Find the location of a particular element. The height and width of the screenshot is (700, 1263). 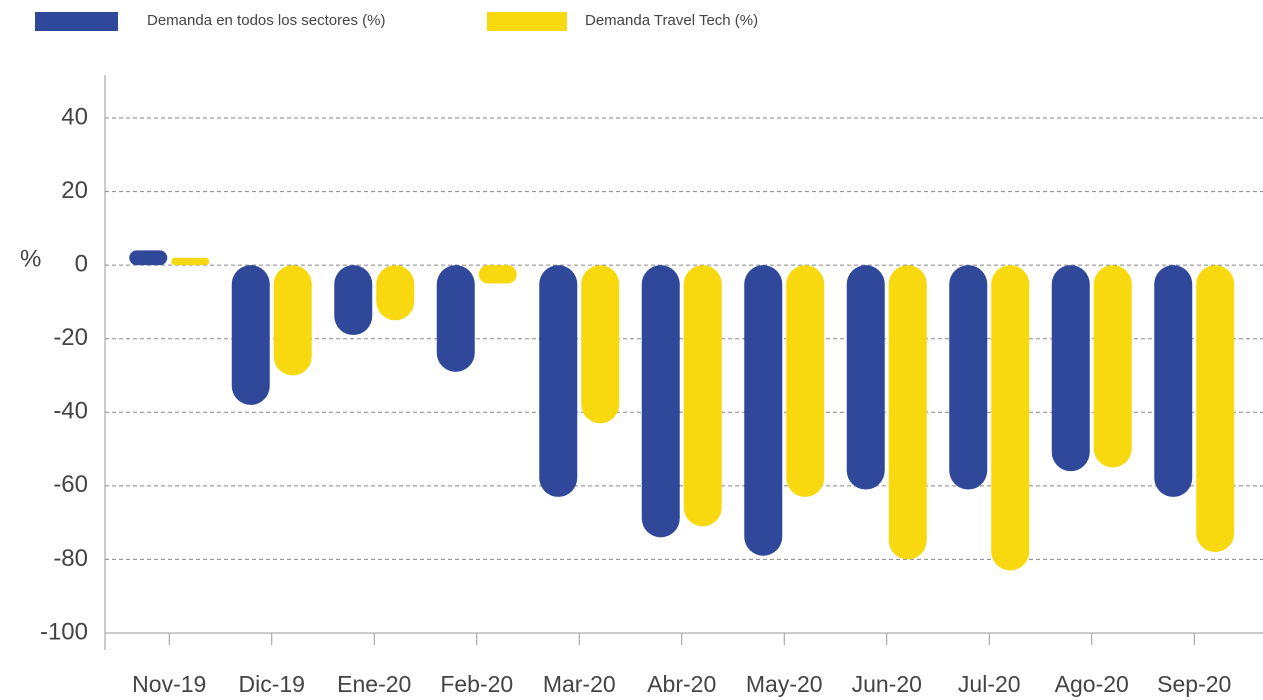

y-tick-label: -80 is located at coordinates (70, 558).